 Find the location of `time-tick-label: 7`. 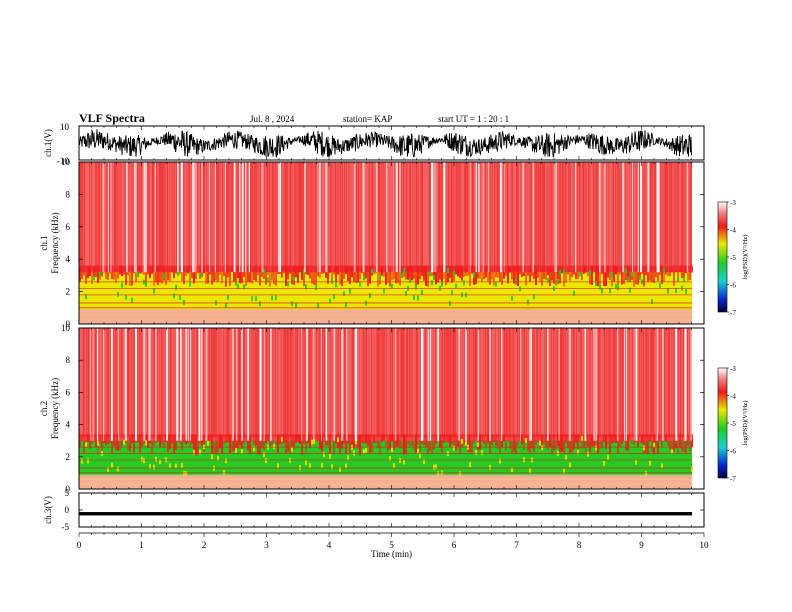

time-tick-label: 7 is located at coordinates (516, 545).